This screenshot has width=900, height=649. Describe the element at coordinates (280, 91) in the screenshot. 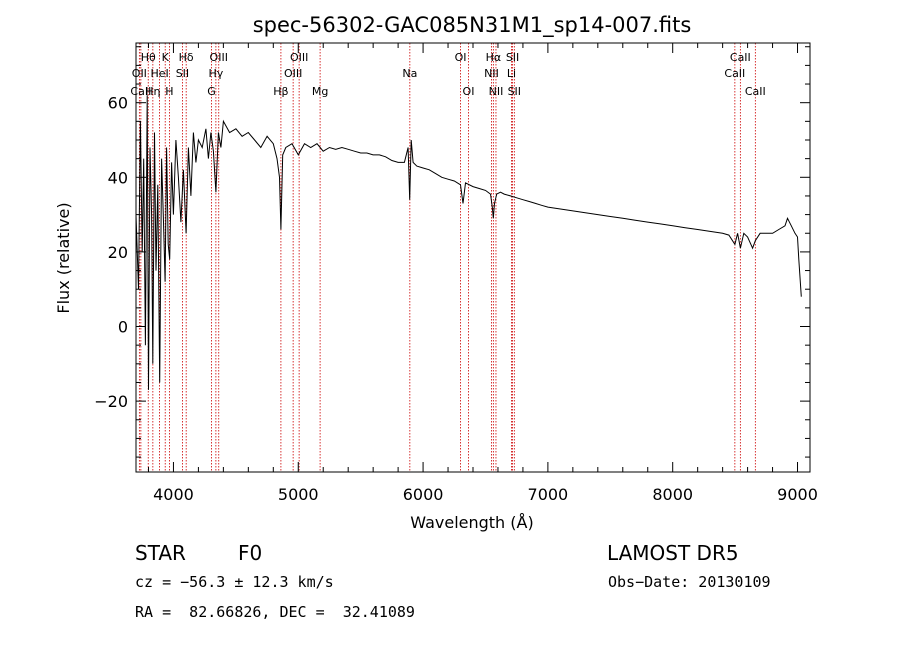

I see `spectral-line-label: Hβ` at that location.